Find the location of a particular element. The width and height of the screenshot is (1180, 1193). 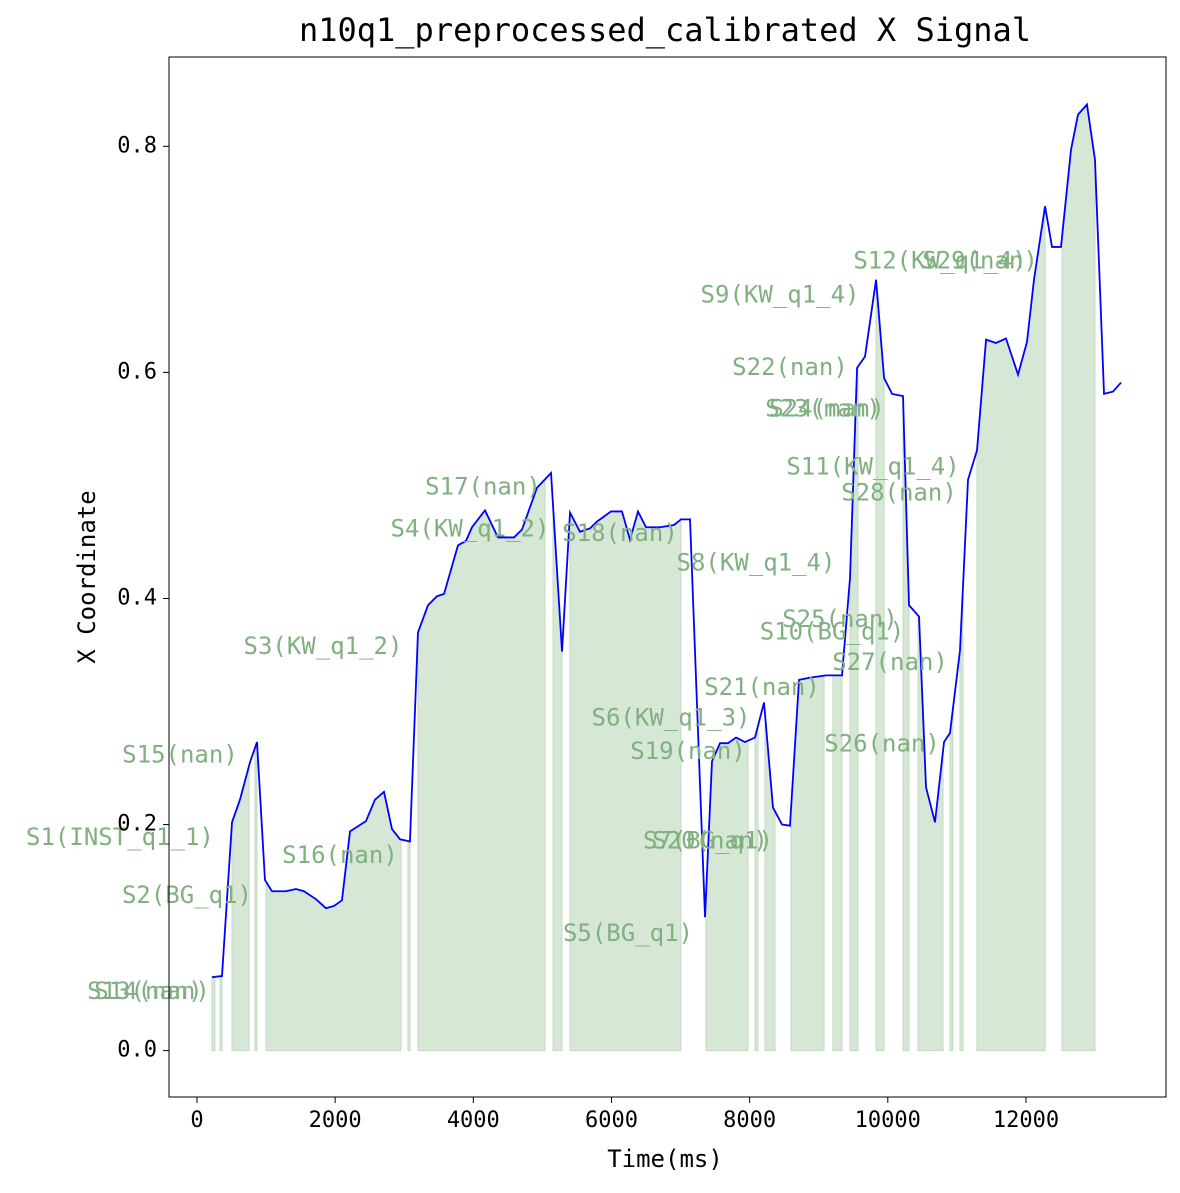

segment-label: S16(nan) is located at coordinates (340, 855).